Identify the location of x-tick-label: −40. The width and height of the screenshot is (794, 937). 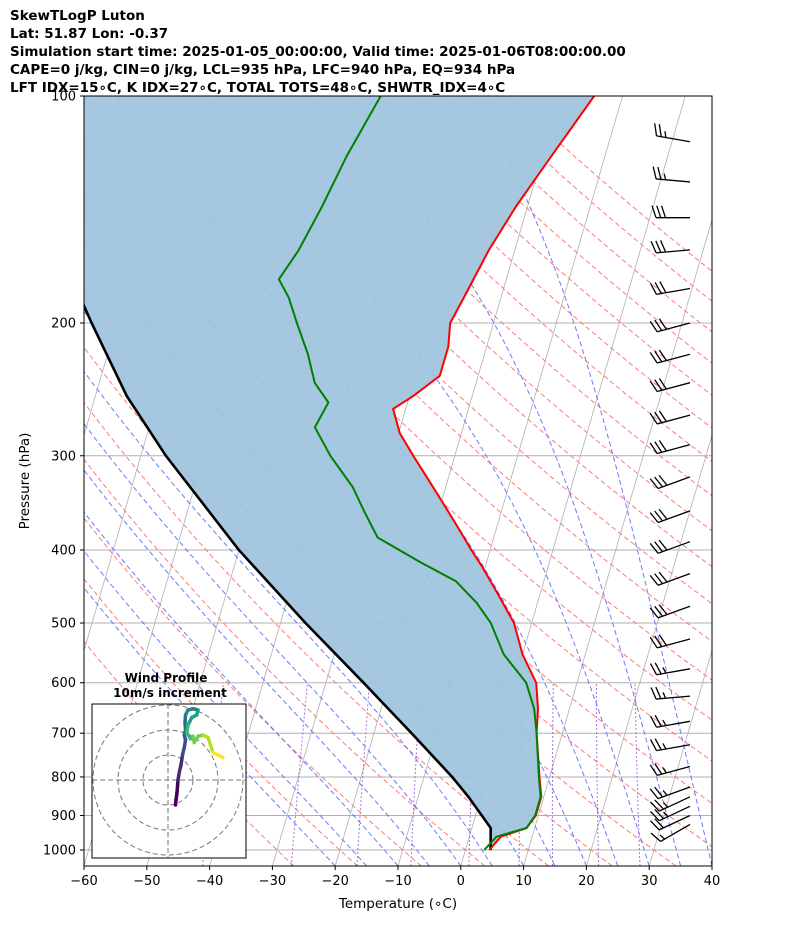
(209, 881).